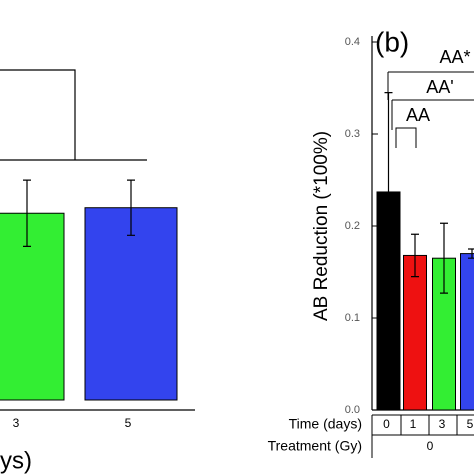  What do you see at coordinates (352, 410) in the screenshot?
I see `y-tick-label: 0.0` at bounding box center [352, 410].